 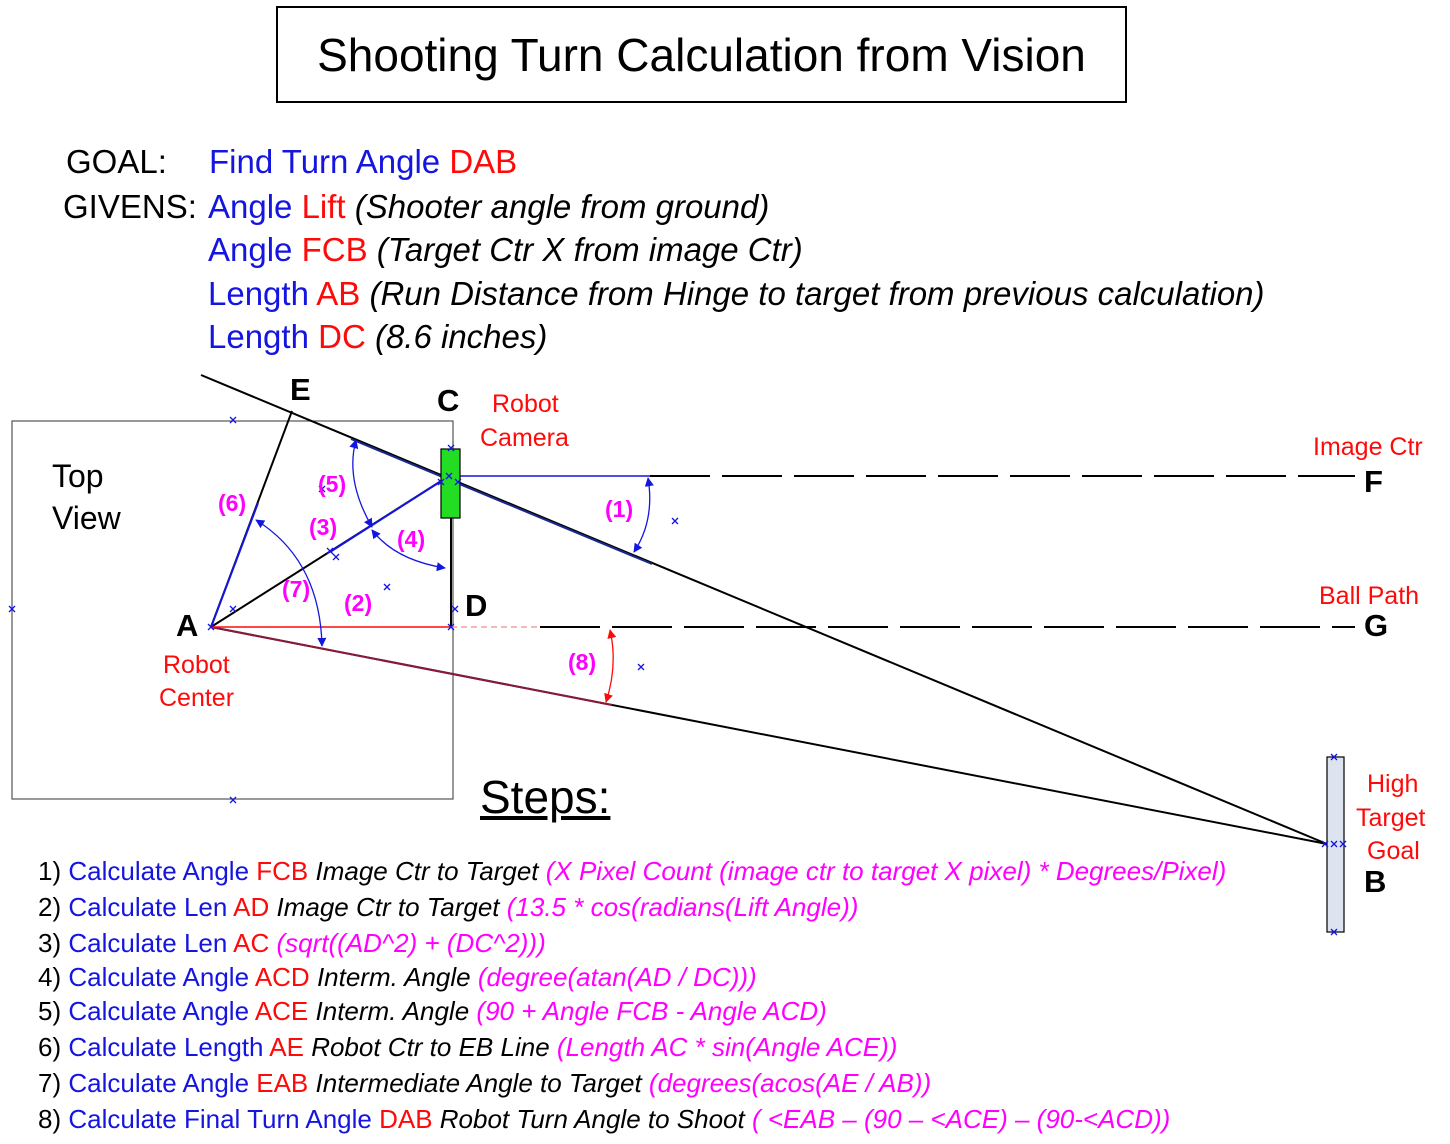 I want to click on angle-label-4: (4), so click(x=411, y=539).